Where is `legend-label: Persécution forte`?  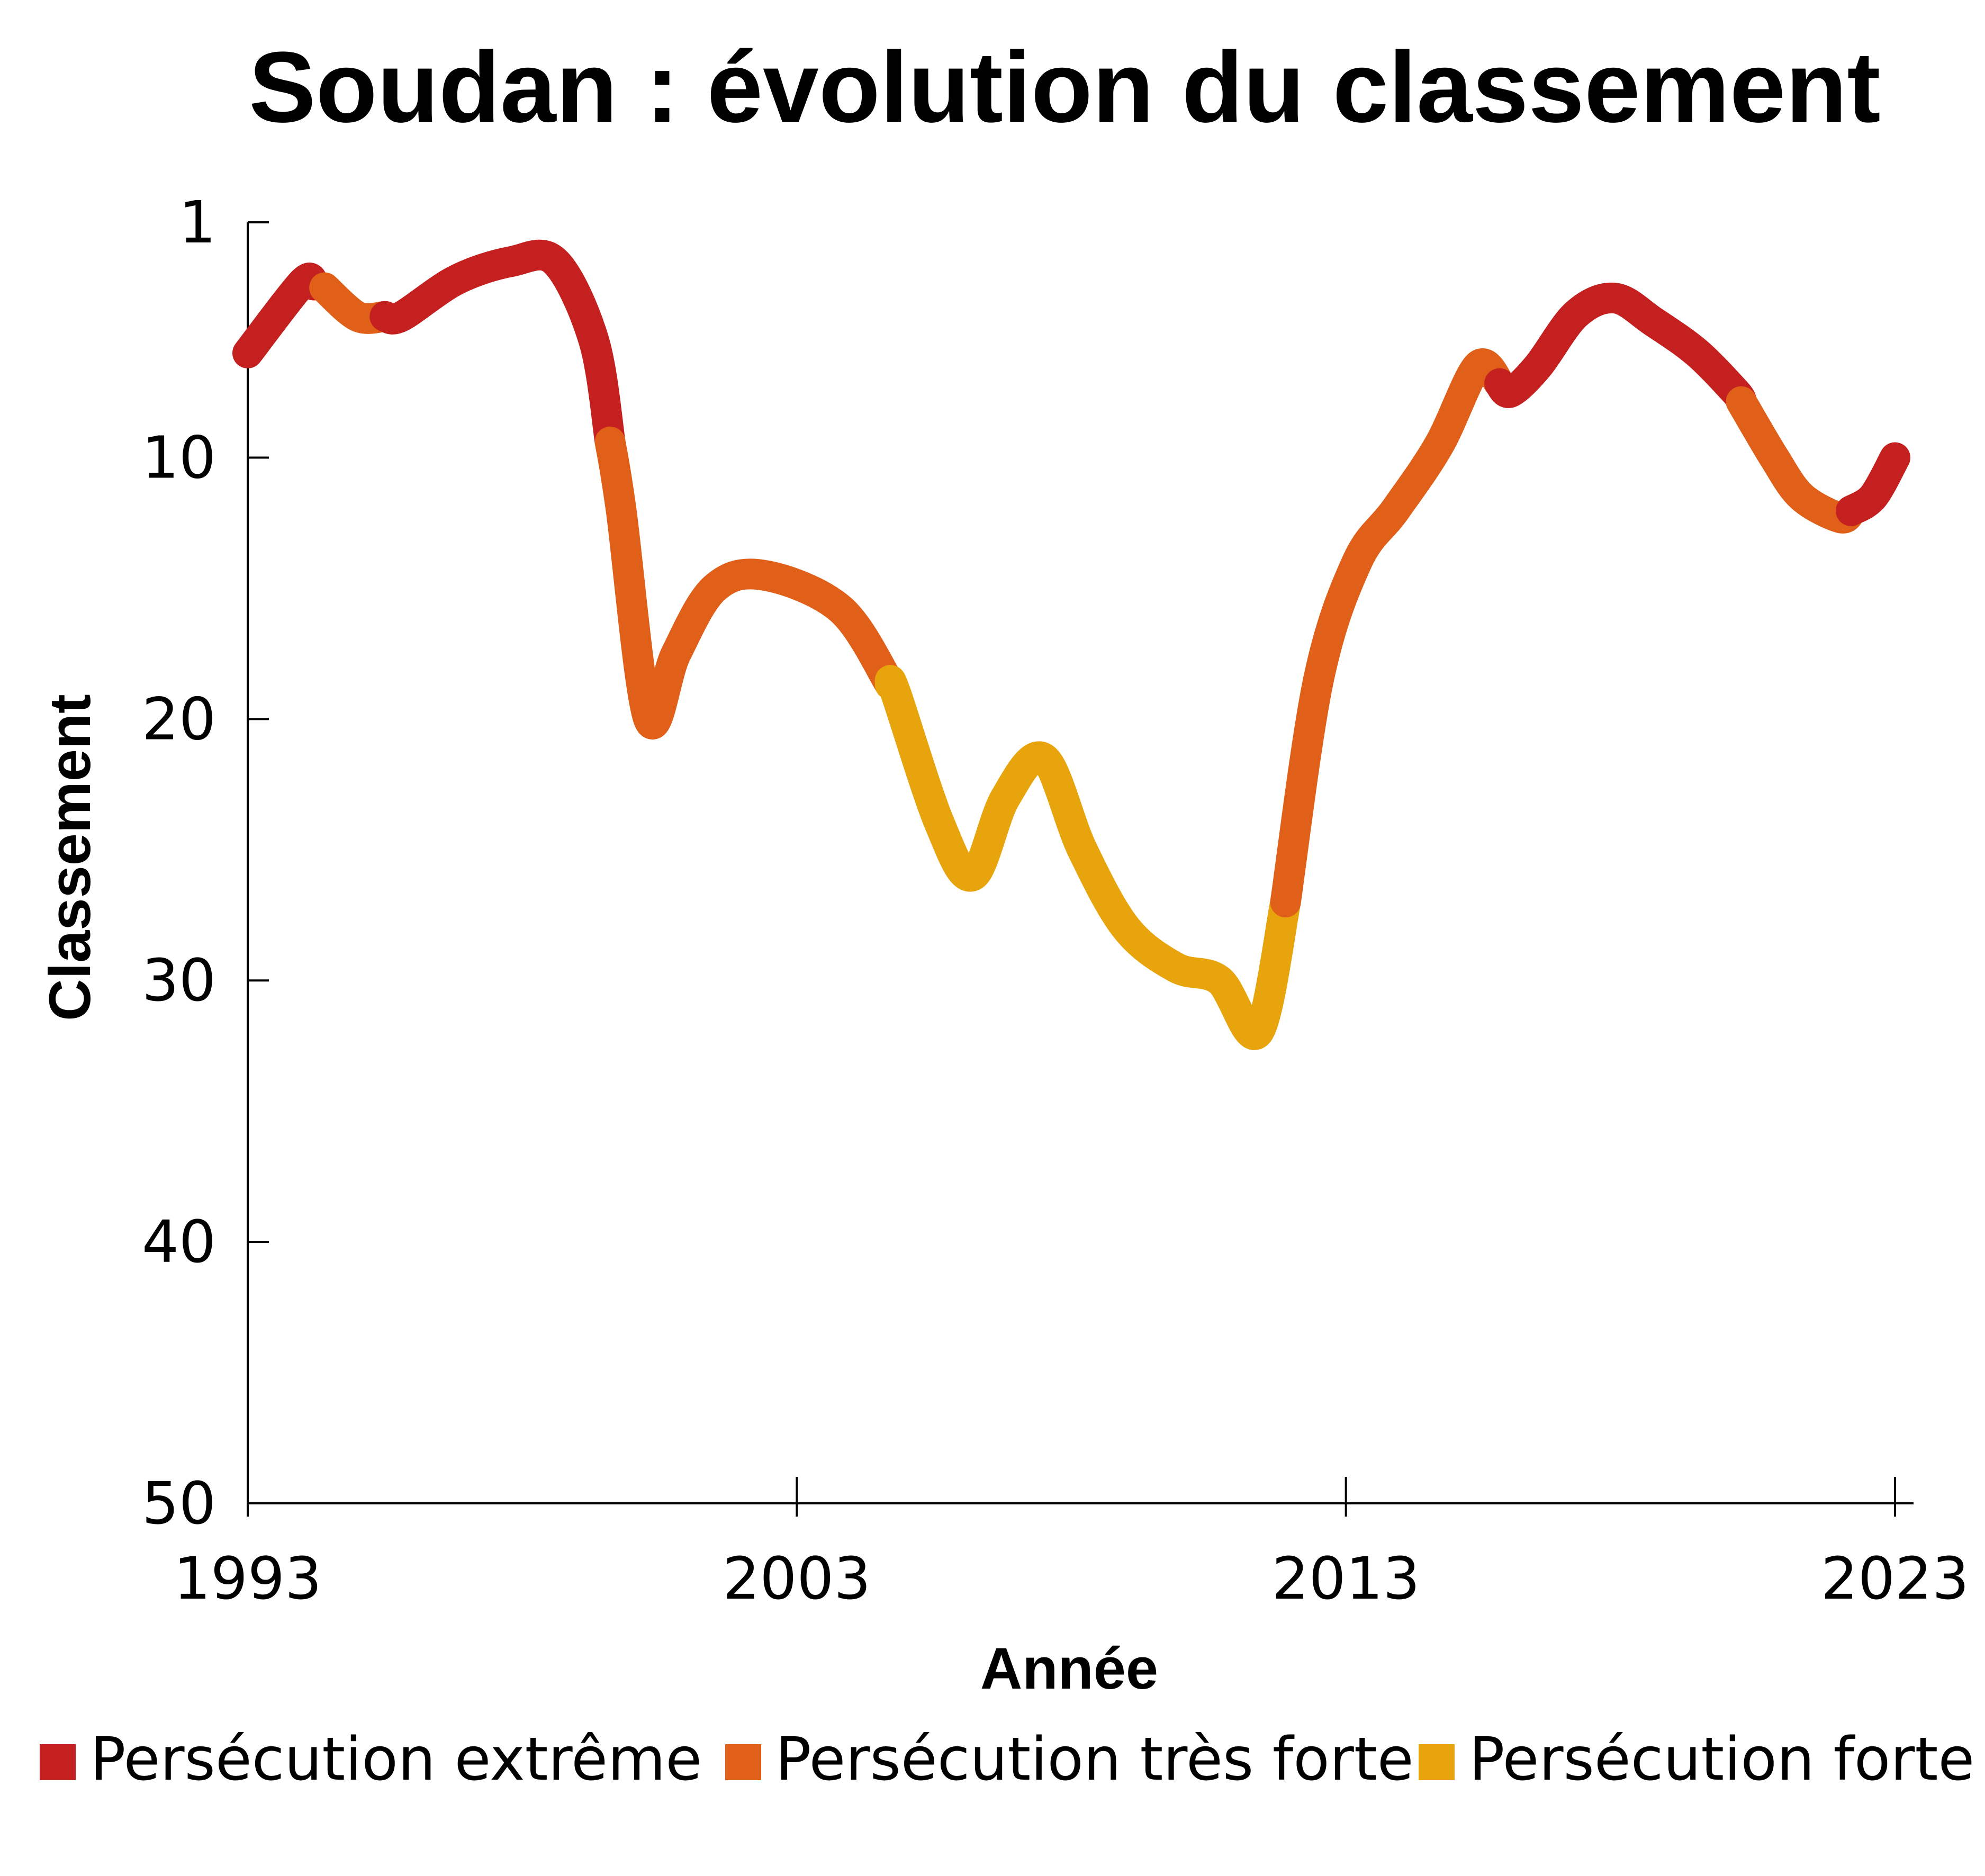 legend-label: Persécution forte is located at coordinates (1721, 1760).